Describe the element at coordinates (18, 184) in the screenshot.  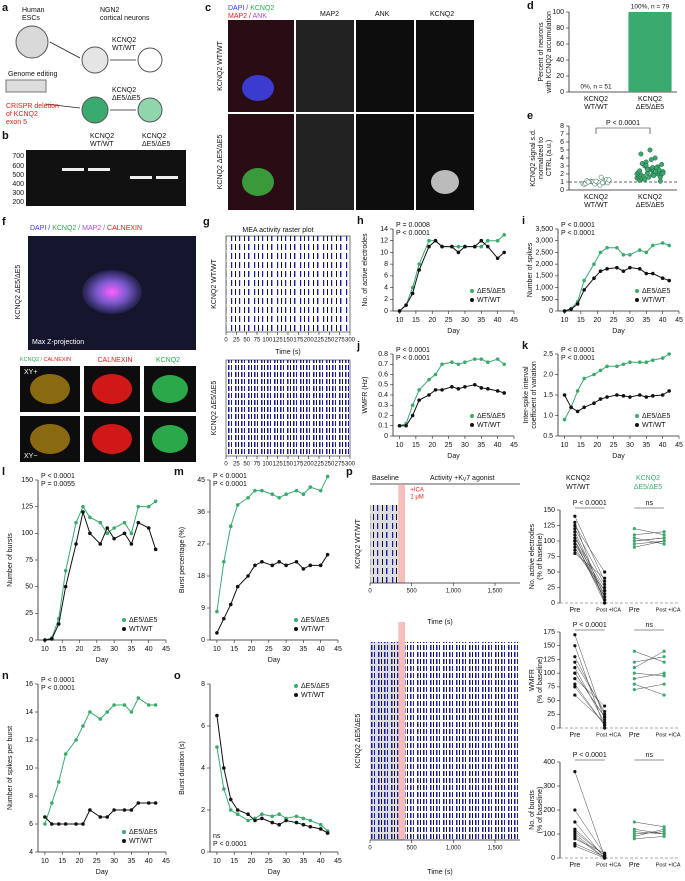
I see `ladder-label: 400` at that location.